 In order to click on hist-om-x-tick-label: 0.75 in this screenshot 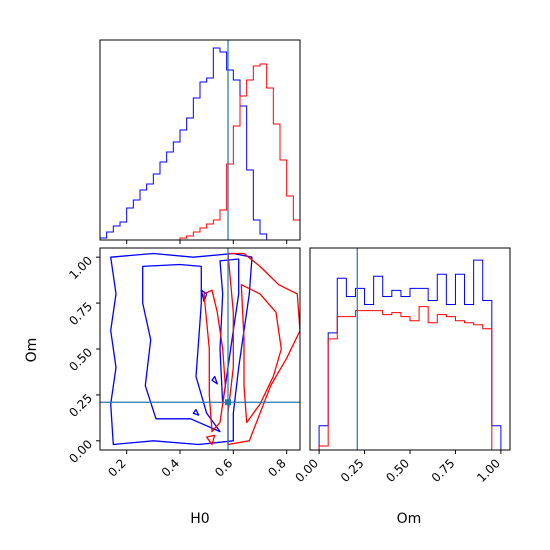, I will do `click(443, 470)`.